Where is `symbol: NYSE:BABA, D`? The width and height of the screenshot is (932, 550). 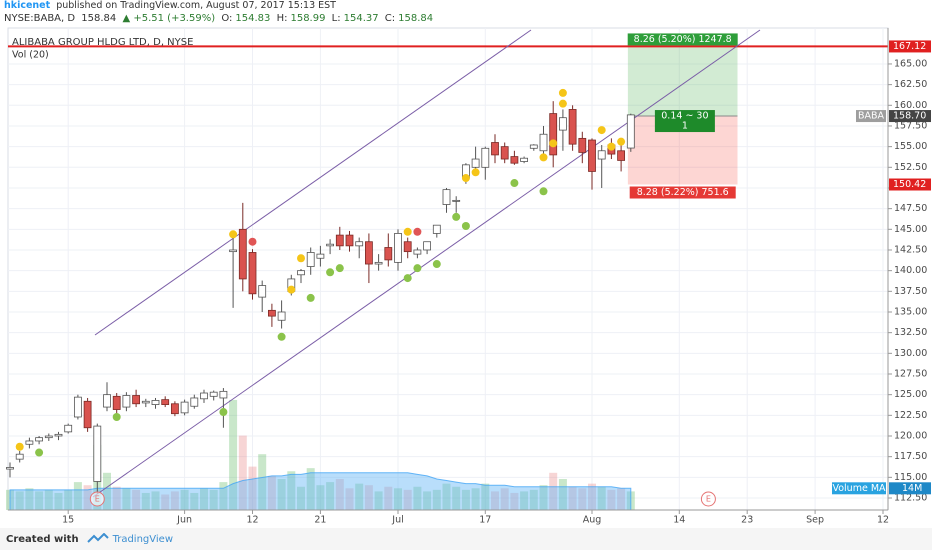 symbol: NYSE:BABA, D is located at coordinates (40, 18).